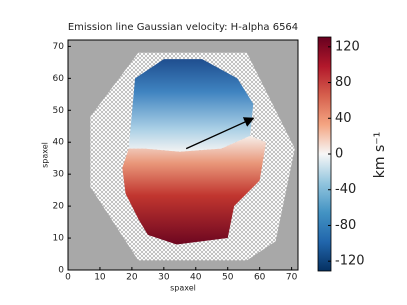 This screenshot has height=305, width=407. What do you see at coordinates (339, 154) in the screenshot?
I see `colorbar-tick-label: 0` at bounding box center [339, 154].